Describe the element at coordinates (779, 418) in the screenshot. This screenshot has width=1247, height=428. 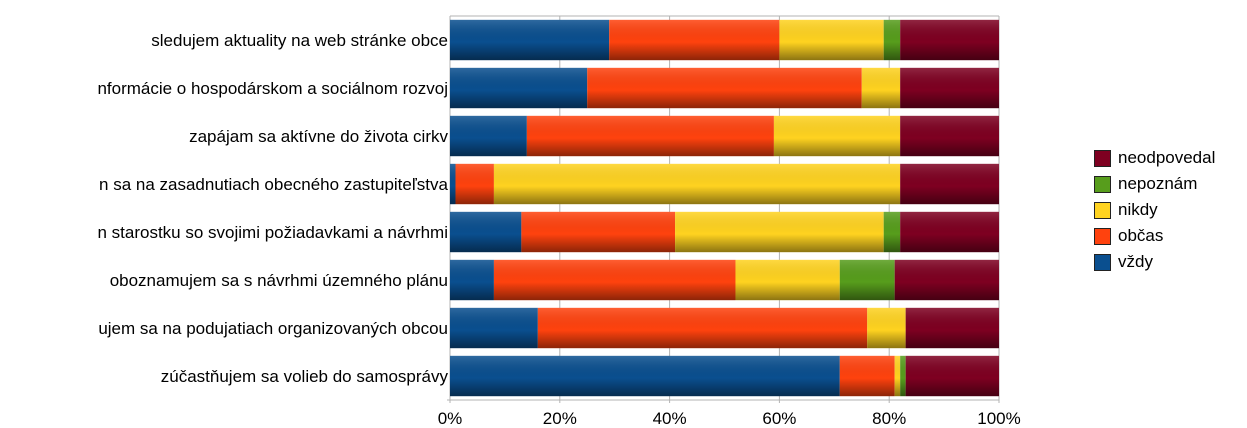
I see `x-tick-label: 60%` at that location.